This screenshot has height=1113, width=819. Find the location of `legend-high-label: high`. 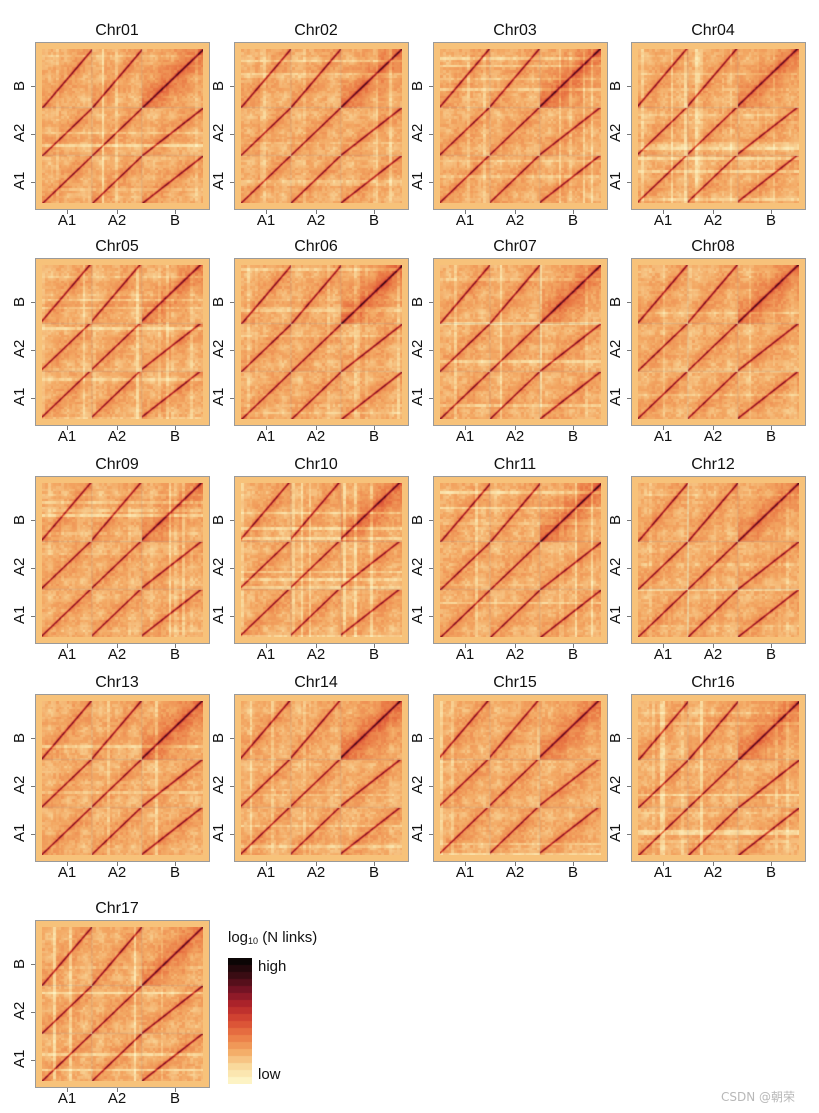

legend-high-label: high is located at coordinates (272, 966).